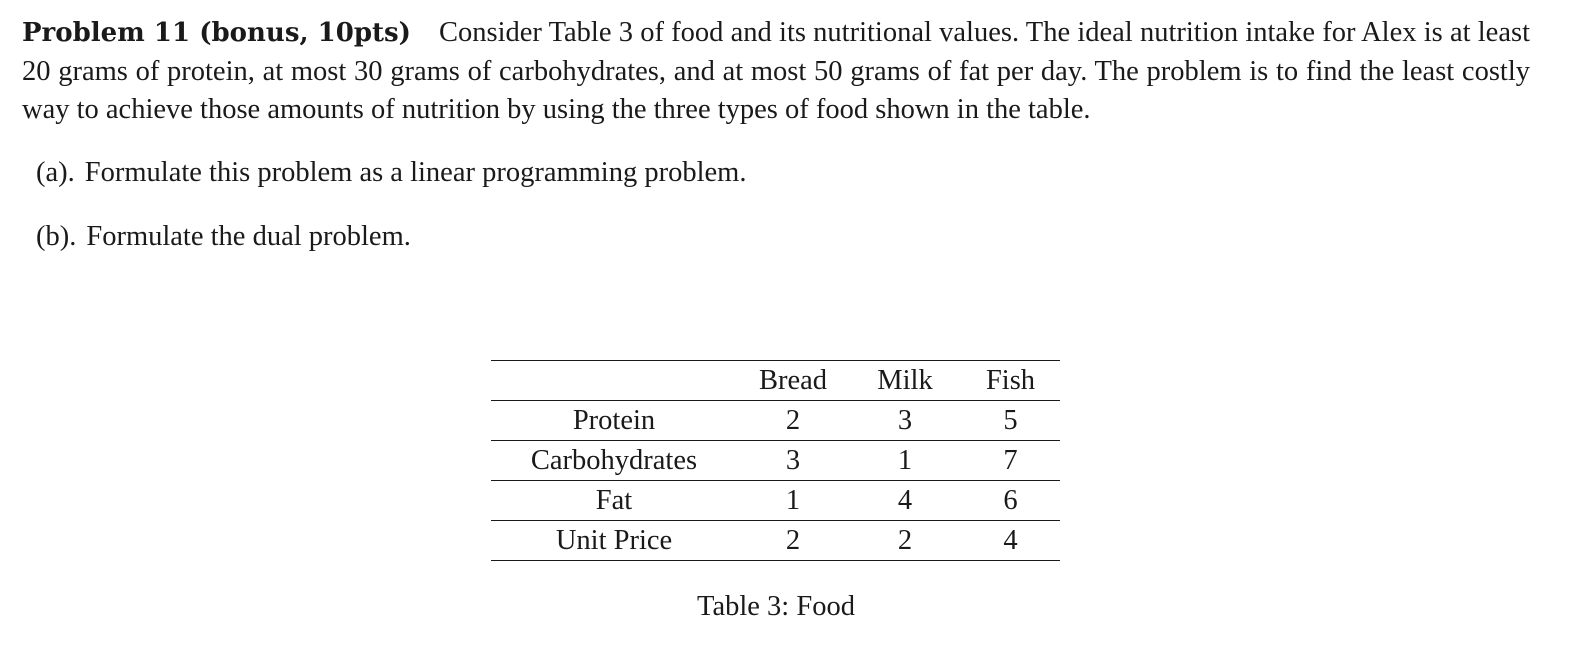  What do you see at coordinates (56, 236) in the screenshot?
I see `part-b-label: (b).` at bounding box center [56, 236].